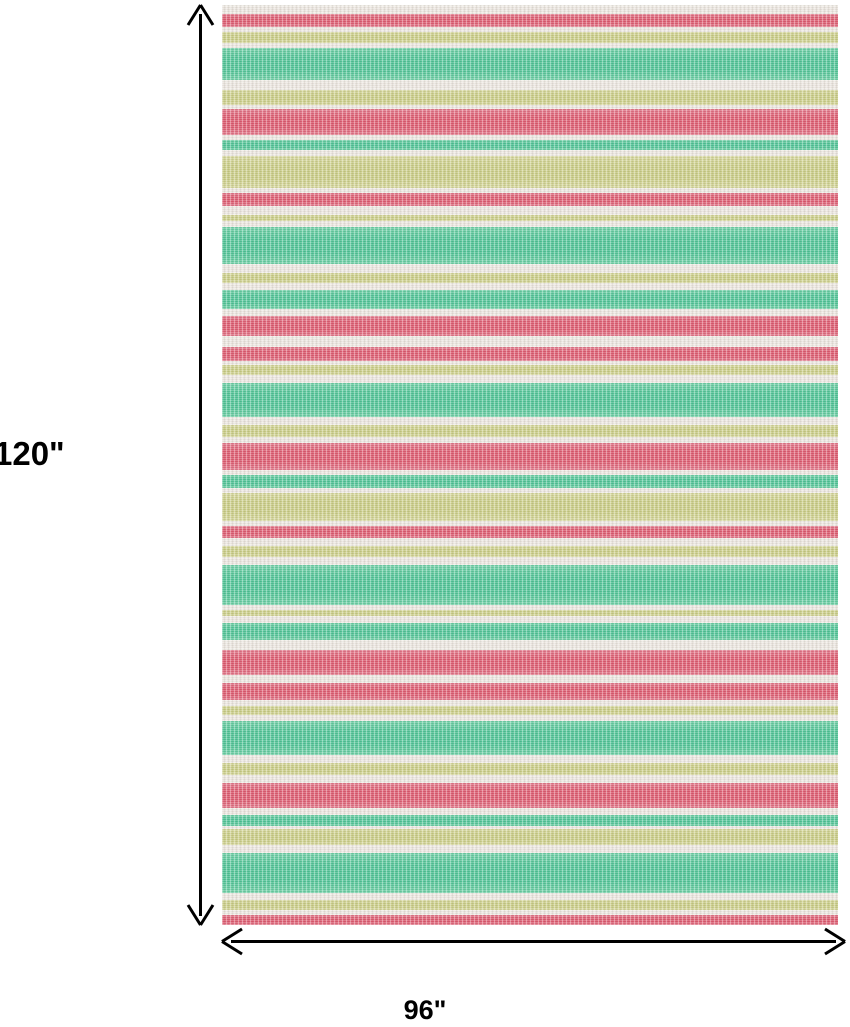 This screenshot has width=850, height=1027. Describe the element at coordinates (533, 941) in the screenshot. I see `width-dimension-arrow` at that location.